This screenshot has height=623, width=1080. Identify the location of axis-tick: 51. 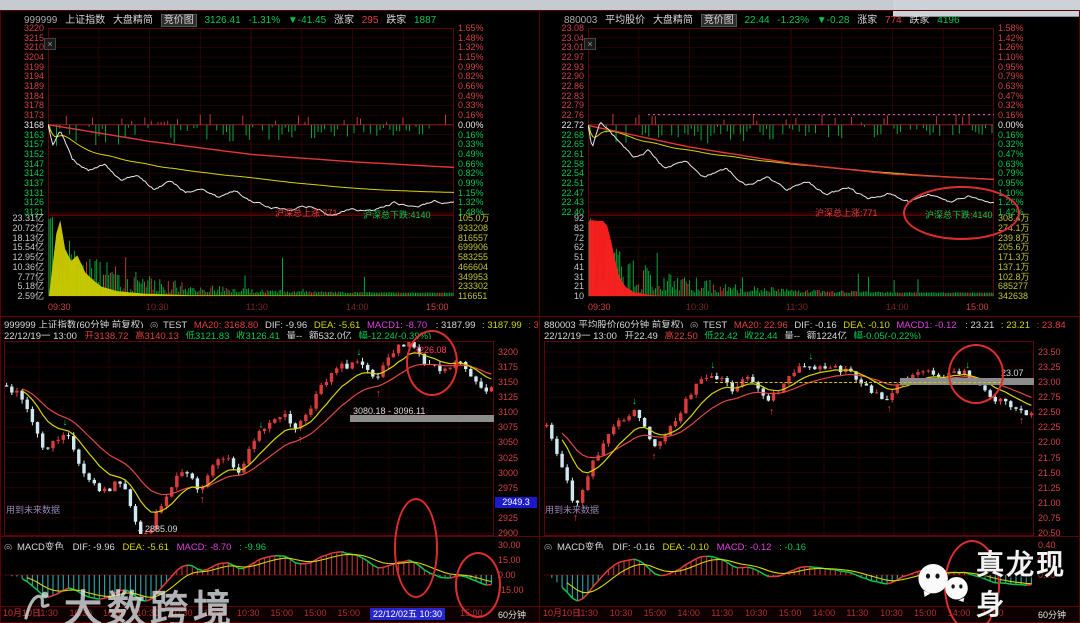
(578, 257).